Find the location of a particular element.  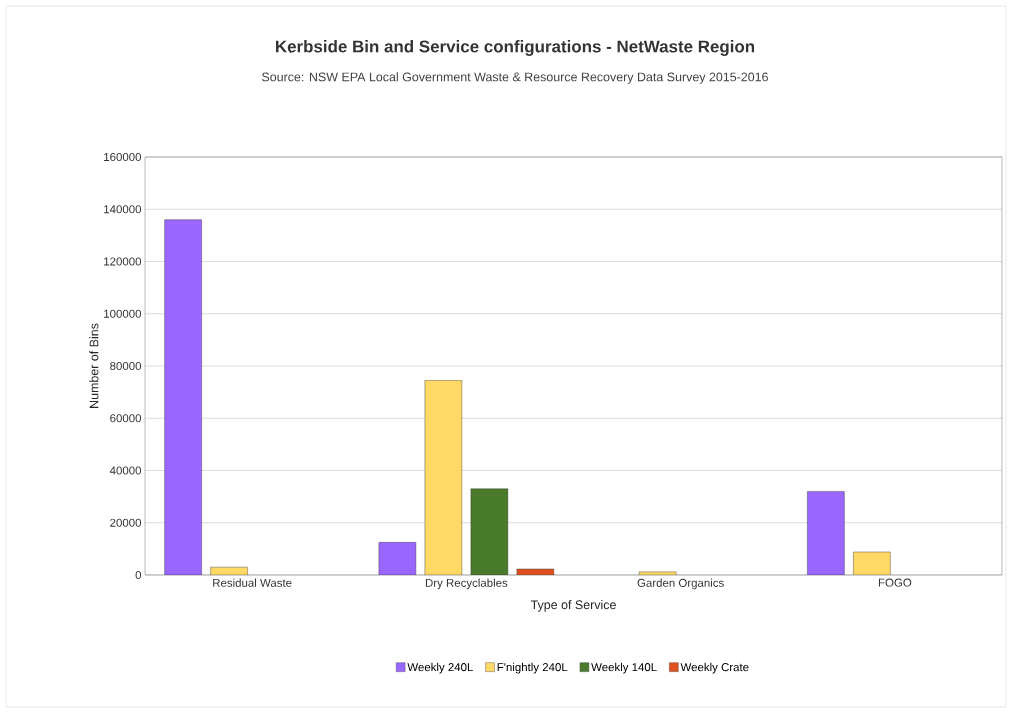

y-tick-label: 20000 is located at coordinates (126, 522).